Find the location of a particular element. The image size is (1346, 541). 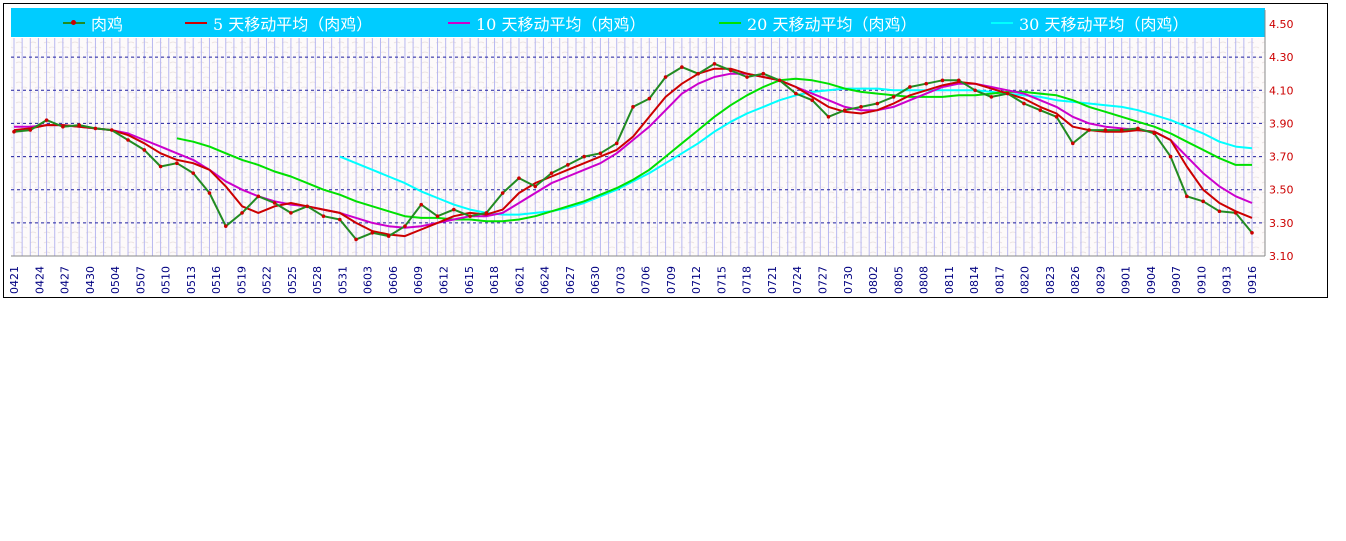

legend-label-ma20: 20 天移动平均（肉鸡） is located at coordinates (832, 24).